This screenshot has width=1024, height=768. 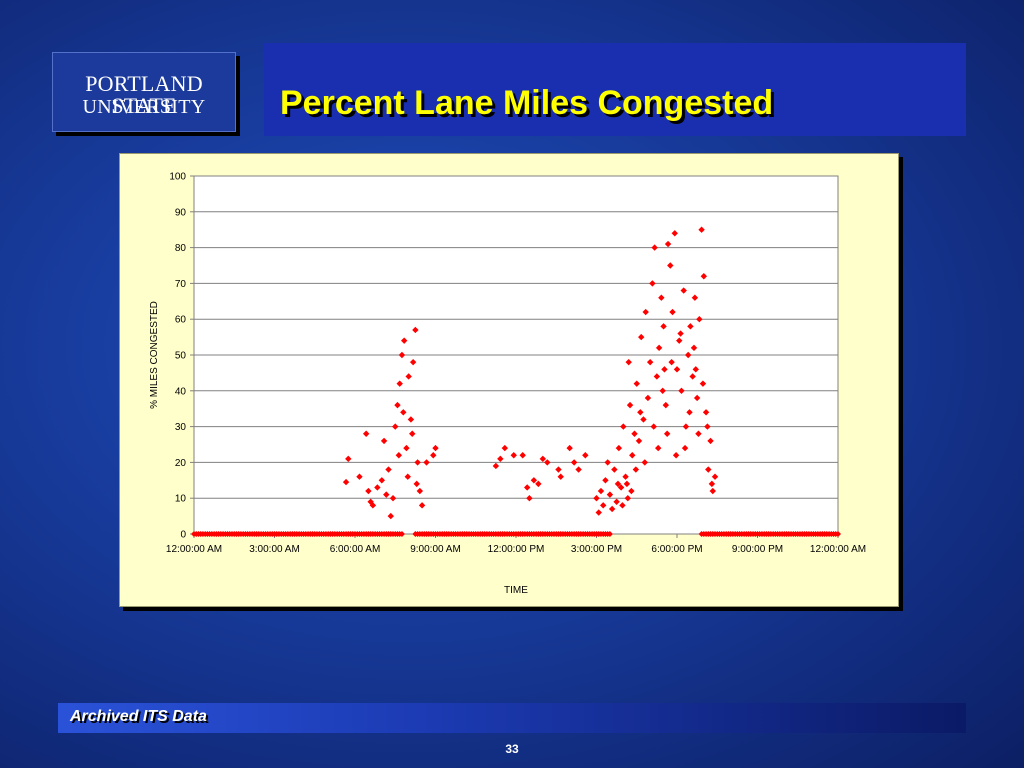 What do you see at coordinates (757, 549) in the screenshot?
I see `x-tick-label: 9:00:00 PM` at bounding box center [757, 549].